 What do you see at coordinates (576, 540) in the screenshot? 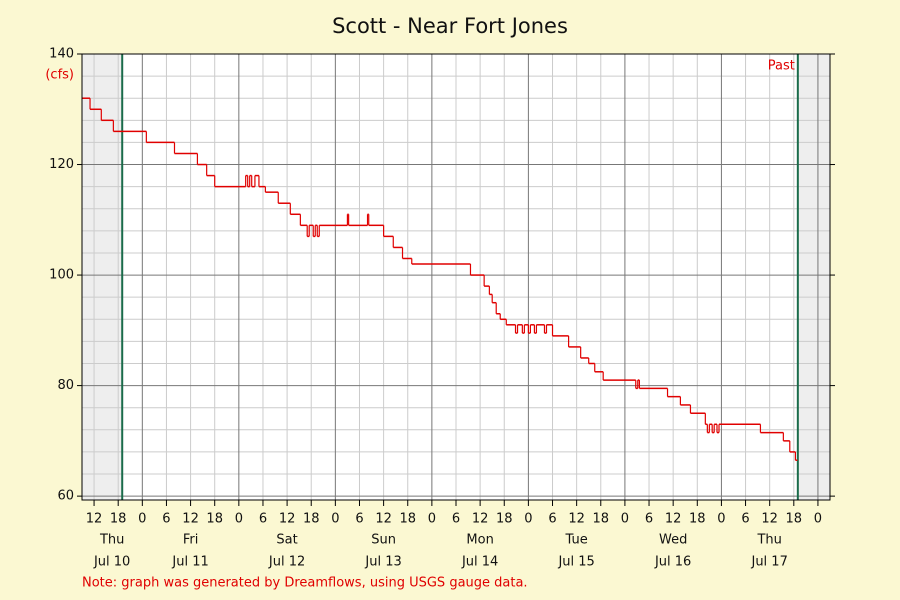
I see `weekday-label: Tue` at bounding box center [576, 540].